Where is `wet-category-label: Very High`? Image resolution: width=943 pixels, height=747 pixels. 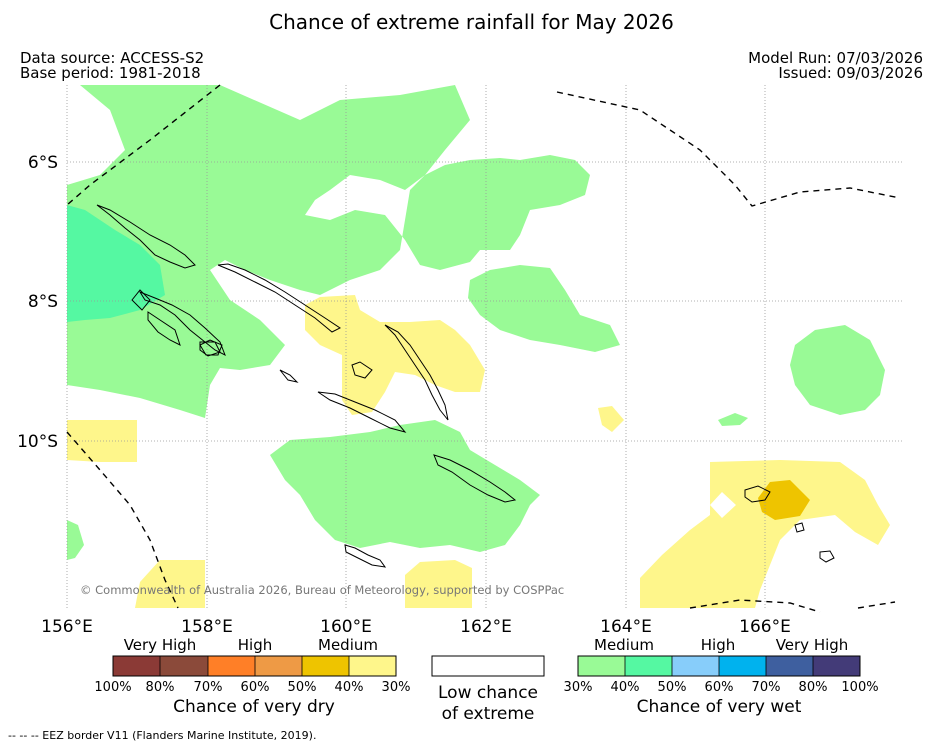 wet-category-label: Very High is located at coordinates (812, 645).